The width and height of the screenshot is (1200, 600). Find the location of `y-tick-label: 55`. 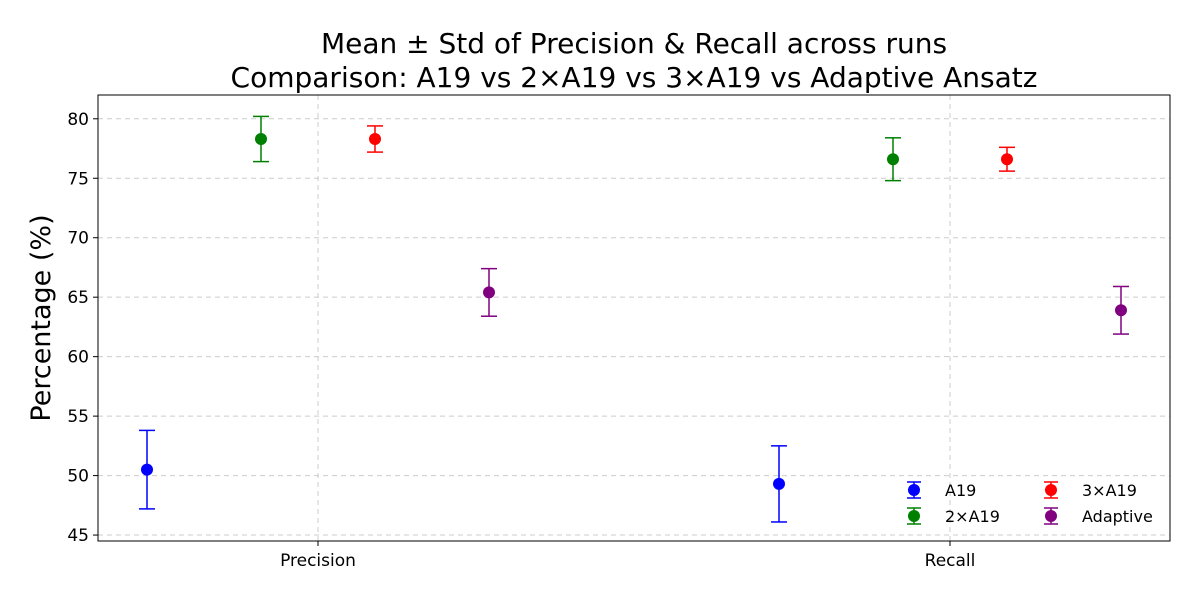

y-tick-label: 55 is located at coordinates (78, 417).